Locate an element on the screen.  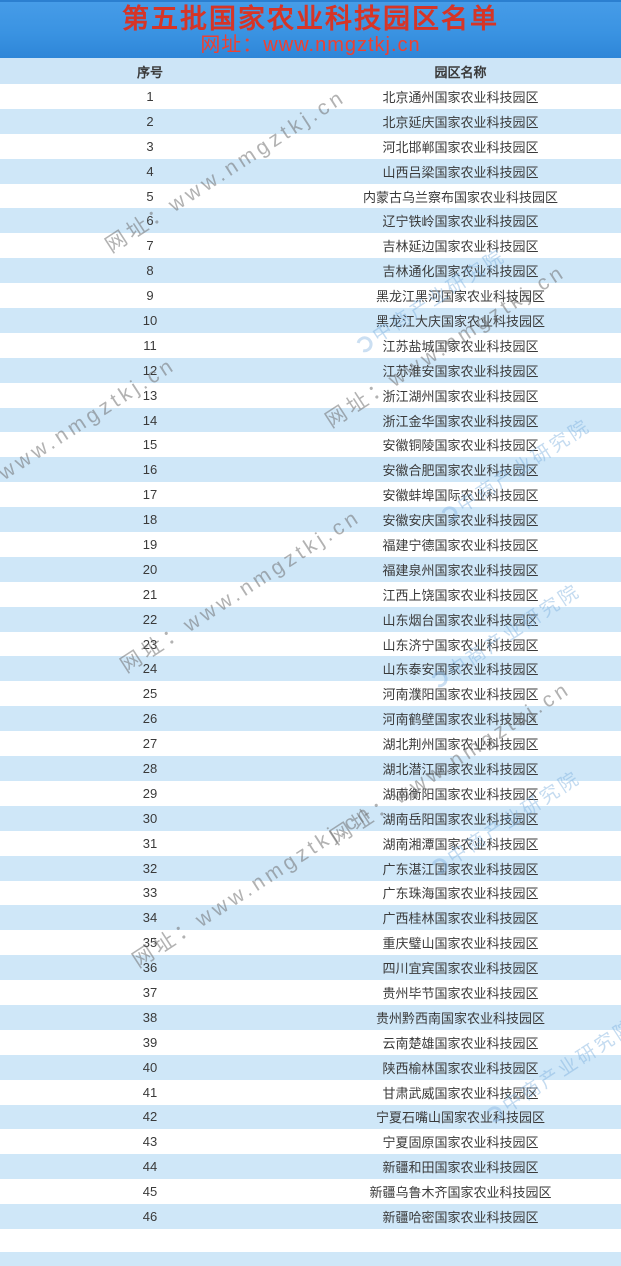
header-banner: 第五批国家农业科技园区名单 网址：www.nmgztkj.cn is located at coordinates (310, 29).